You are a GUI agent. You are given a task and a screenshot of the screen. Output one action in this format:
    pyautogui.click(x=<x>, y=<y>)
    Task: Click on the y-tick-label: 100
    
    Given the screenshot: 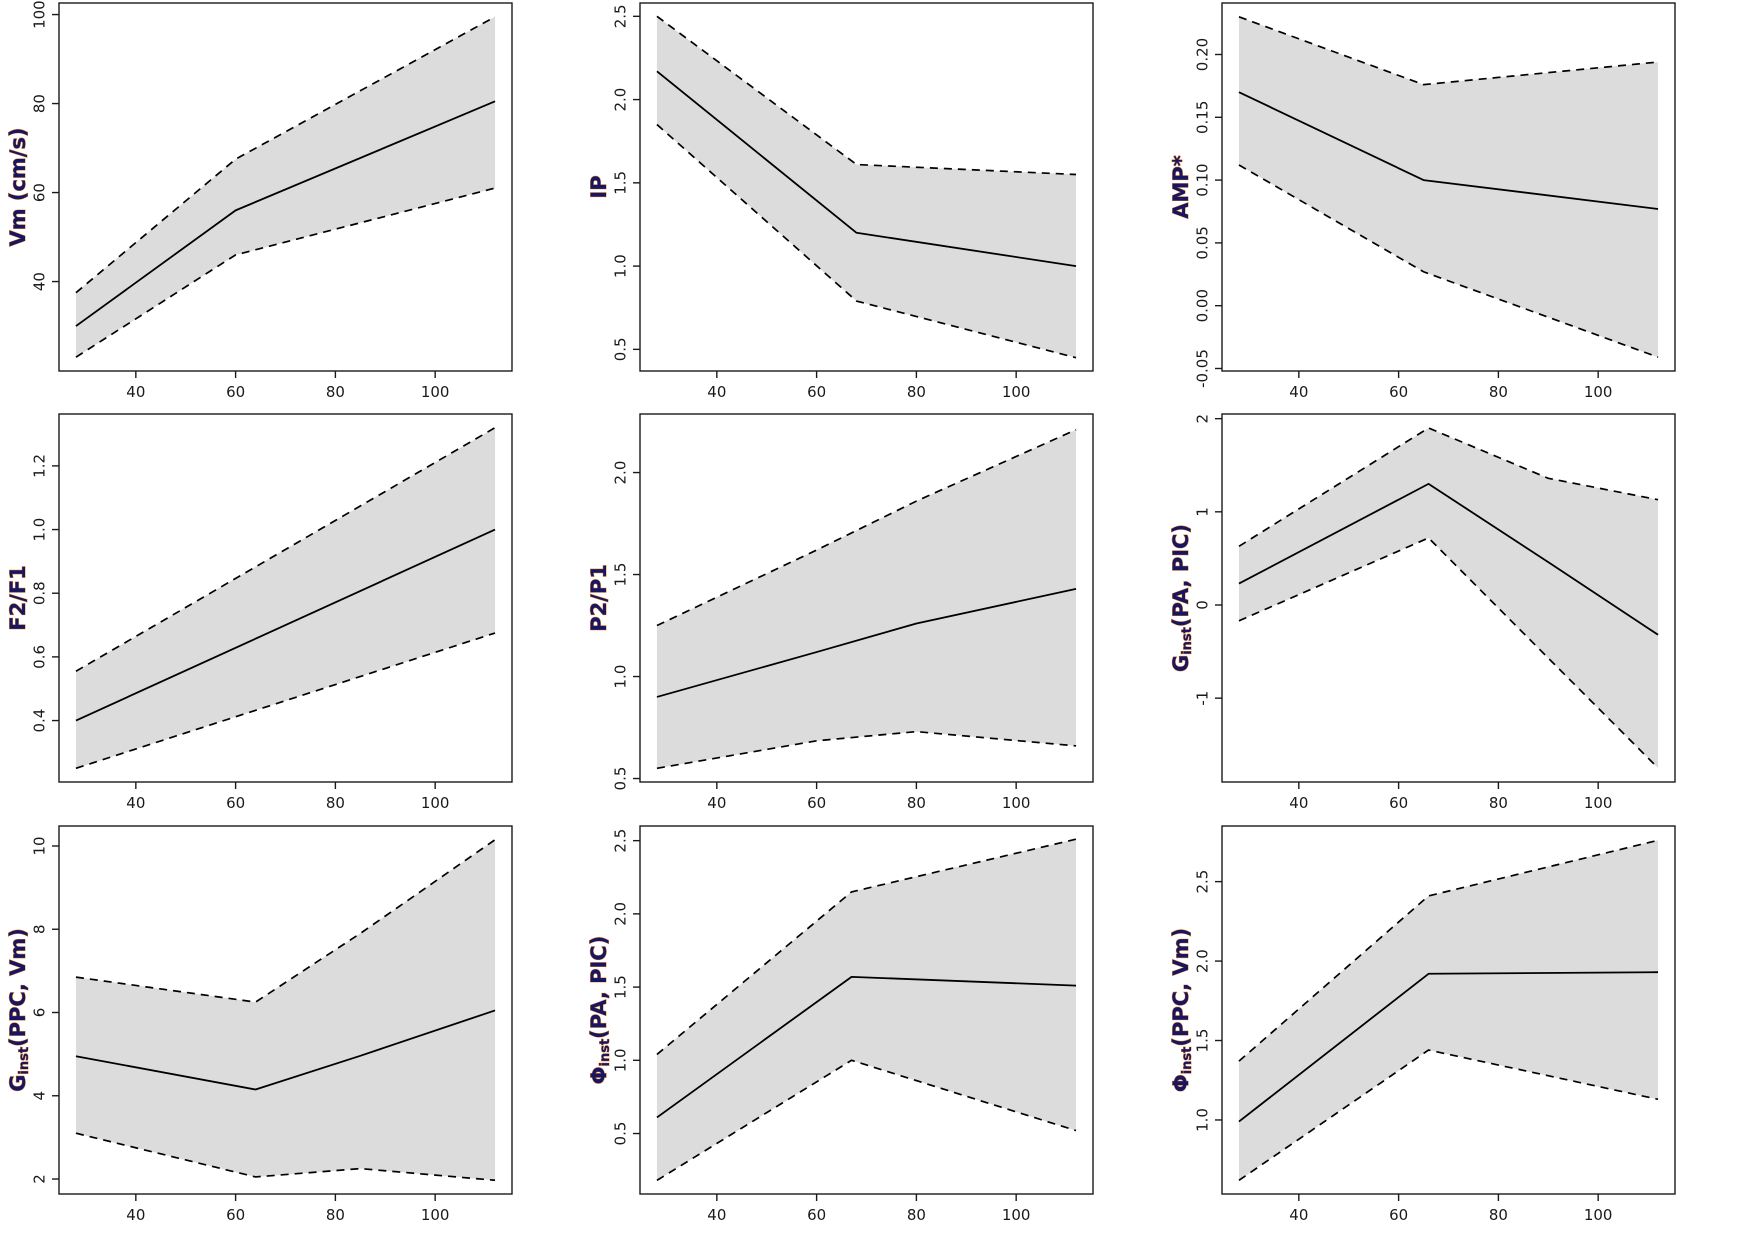 What is the action you would take?
    pyautogui.click(x=40, y=14)
    